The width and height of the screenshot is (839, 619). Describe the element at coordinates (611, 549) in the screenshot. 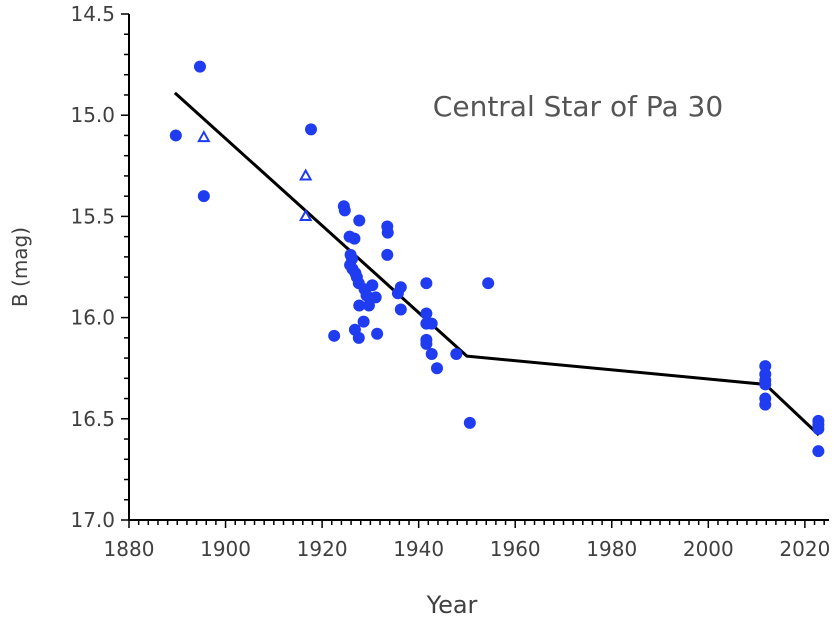

I see `x-tick-label: 1980` at that location.